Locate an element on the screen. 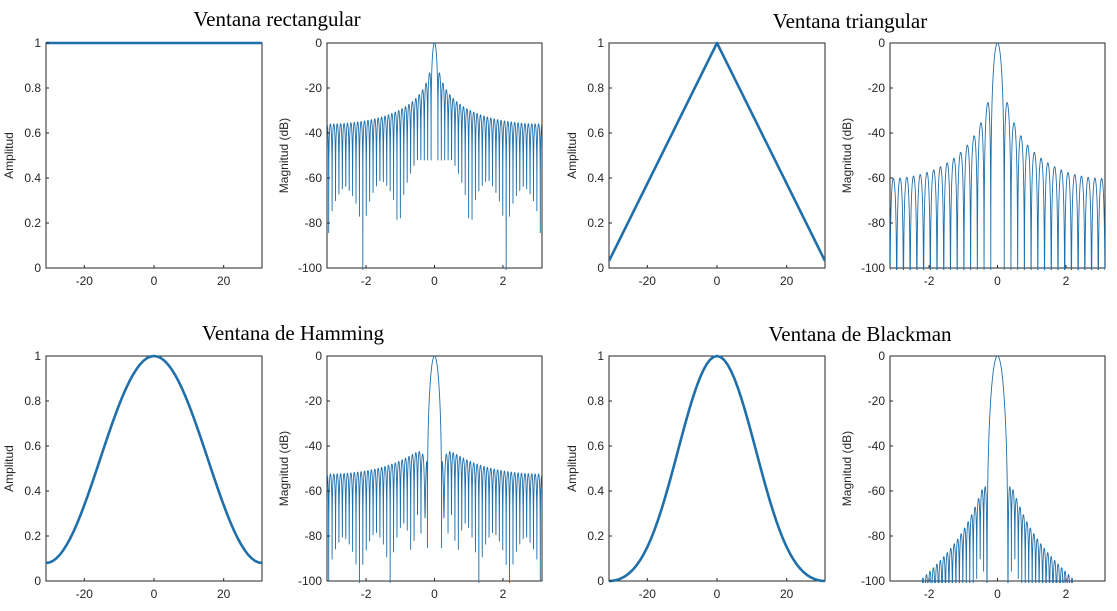 The image size is (1117, 611). chart-title: Ventana triangular is located at coordinates (850, 21).